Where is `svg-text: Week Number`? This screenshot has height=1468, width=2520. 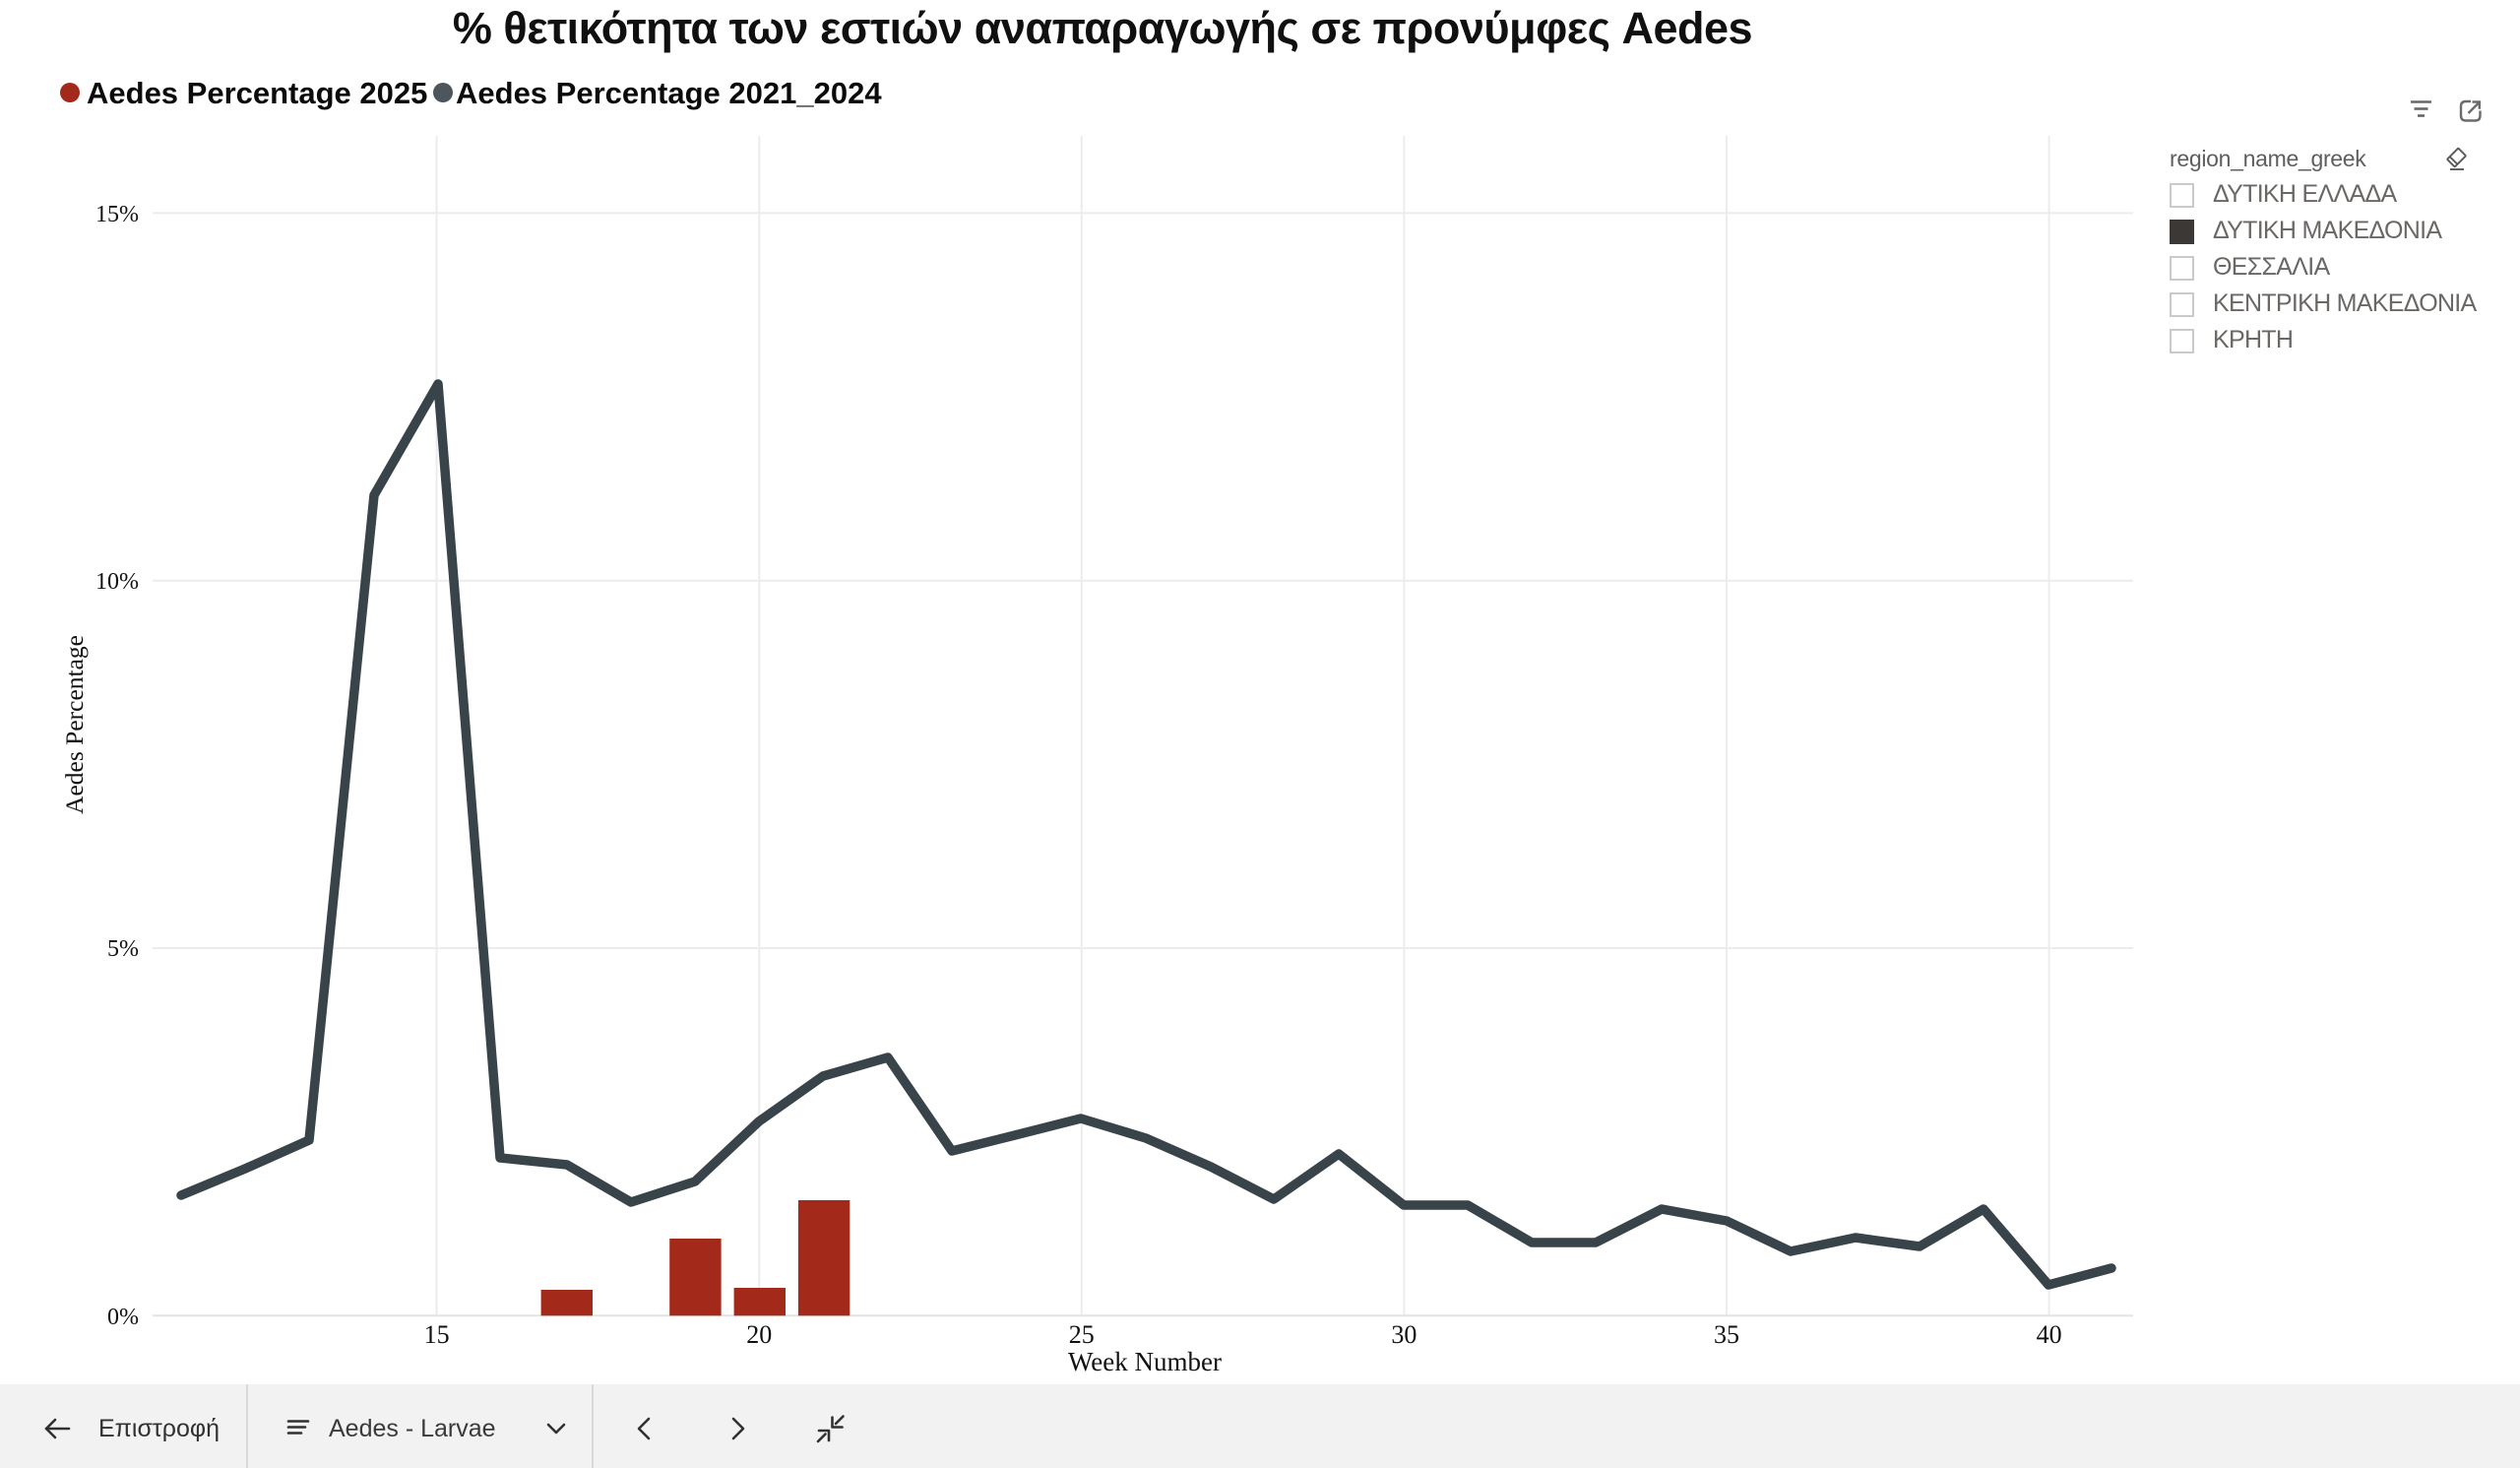
svg-text: Week Number is located at coordinates (1145, 1362).